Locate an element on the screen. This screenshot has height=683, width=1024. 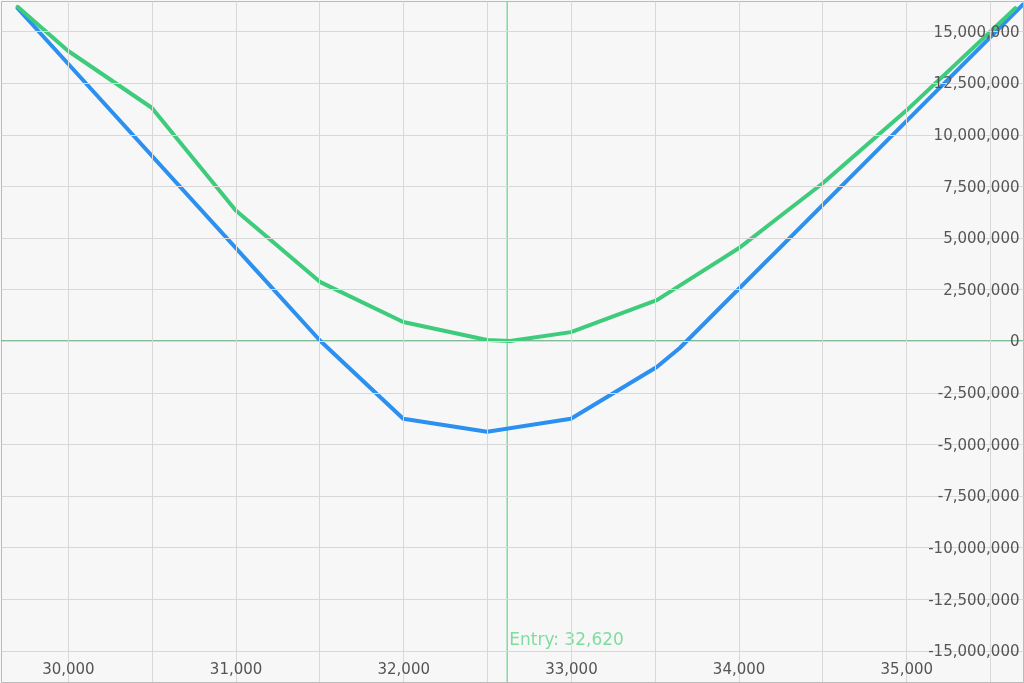
y-tick-label: 15,000,000 is located at coordinates (976, 31).